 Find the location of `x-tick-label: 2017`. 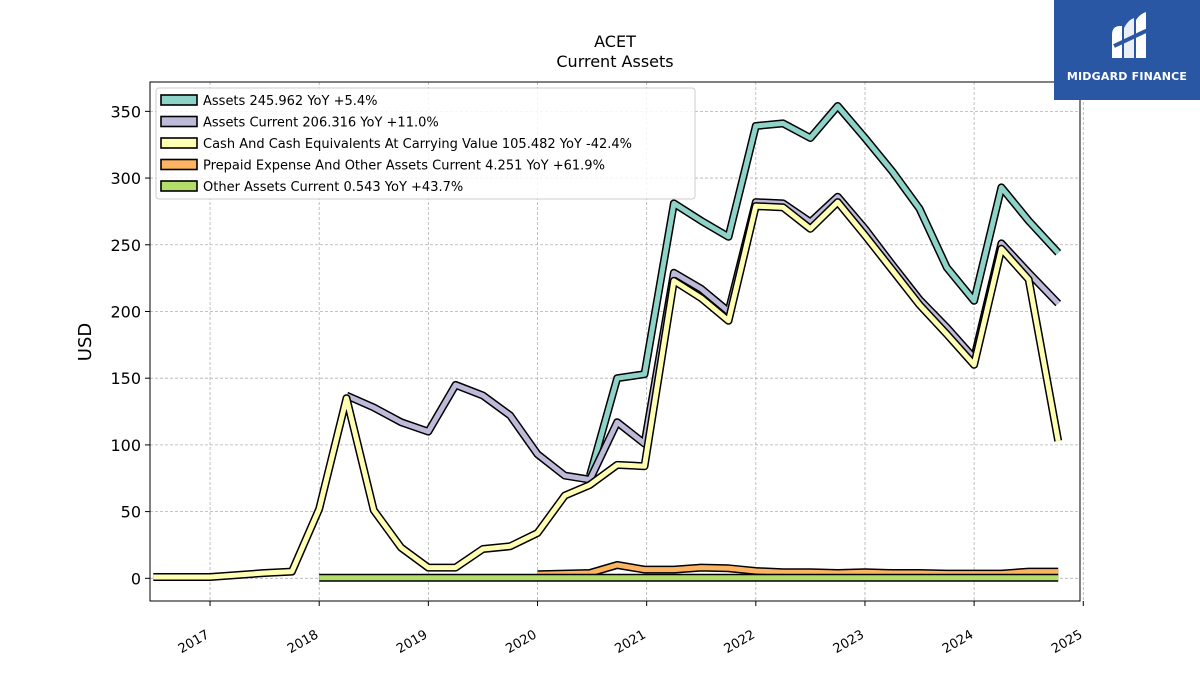

x-tick-label: 2017 is located at coordinates (194, 642).